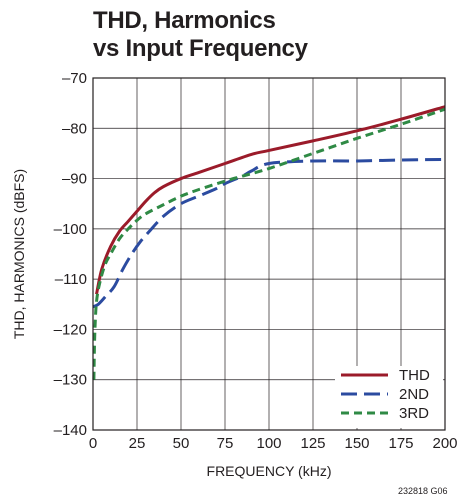 The width and height of the screenshot is (475, 502). I want to click on figure-code: 232818 G06, so click(423, 491).